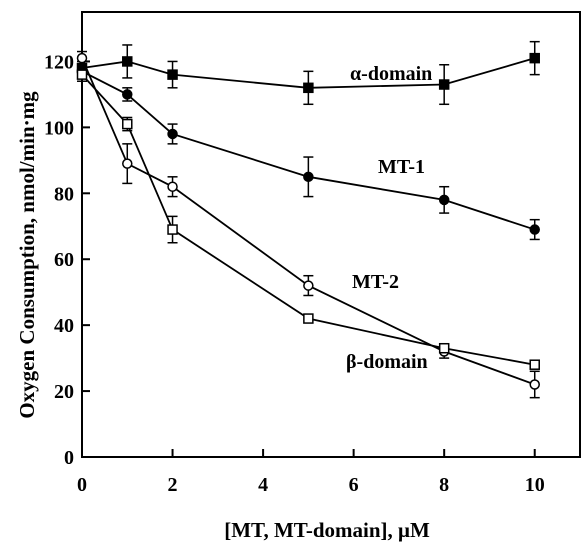 The width and height of the screenshot is (588, 550). What do you see at coordinates (389, 218) in the screenshot?
I see `series-labels: α-domain MT-1 MT-2 β-domain` at bounding box center [389, 218].